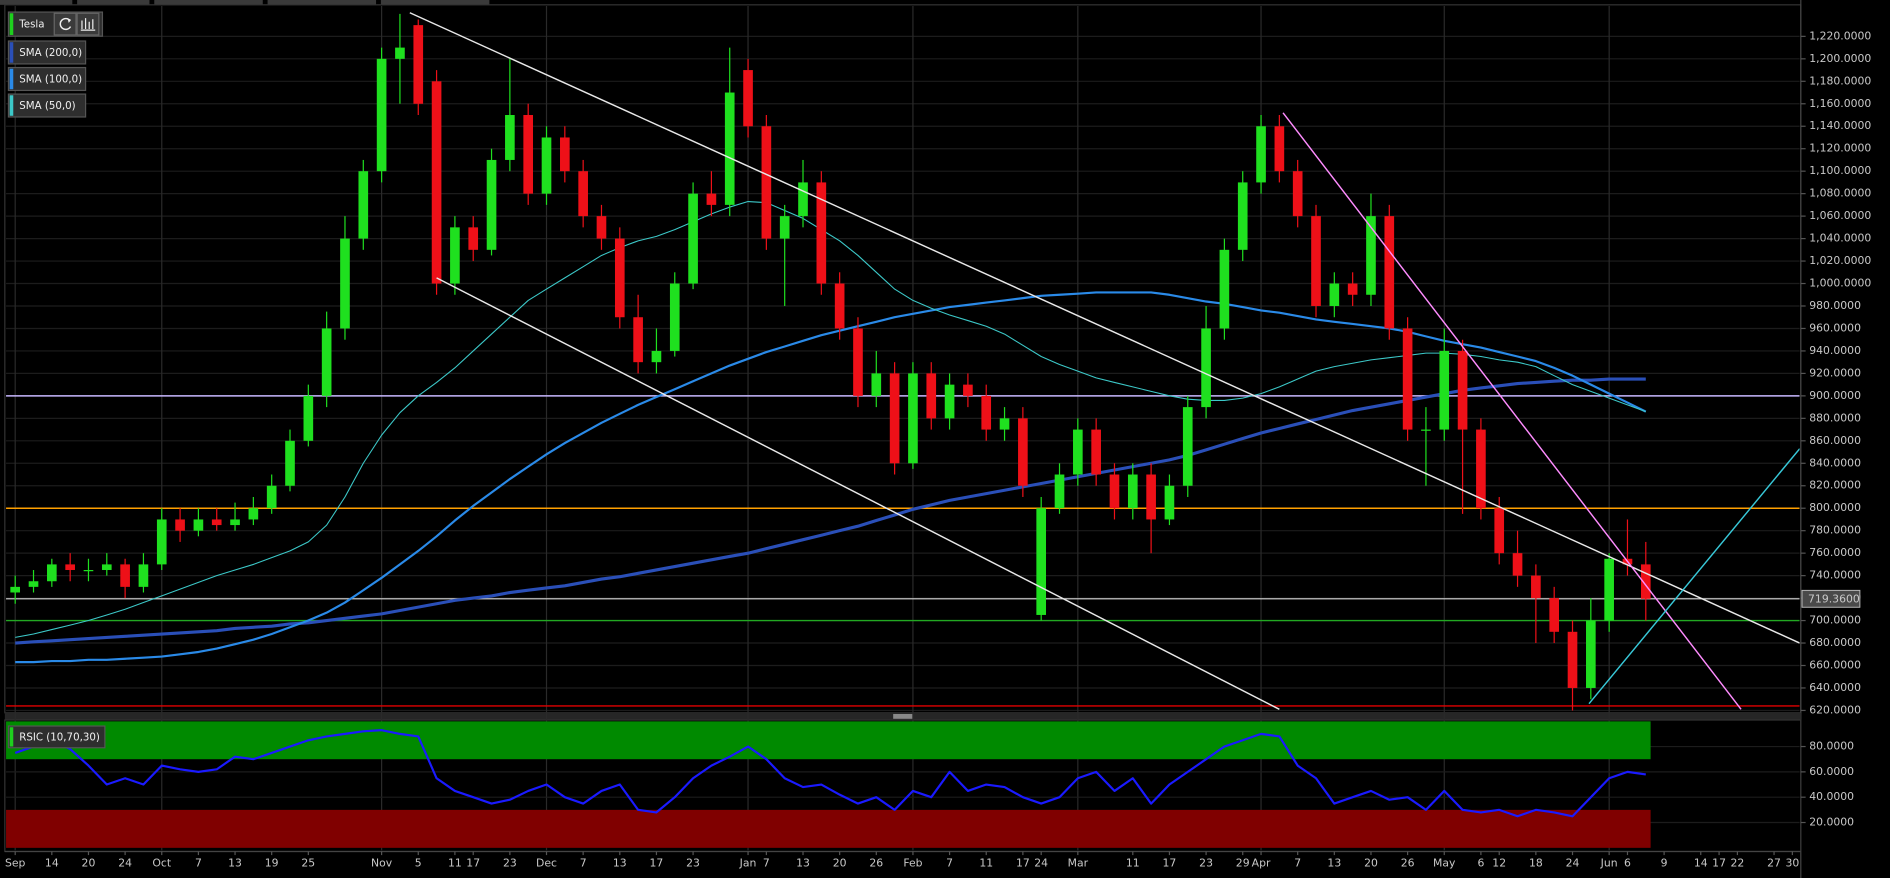  What do you see at coordinates (1835, 305) in the screenshot?
I see `y-tick-label: 980.0000` at bounding box center [1835, 305].